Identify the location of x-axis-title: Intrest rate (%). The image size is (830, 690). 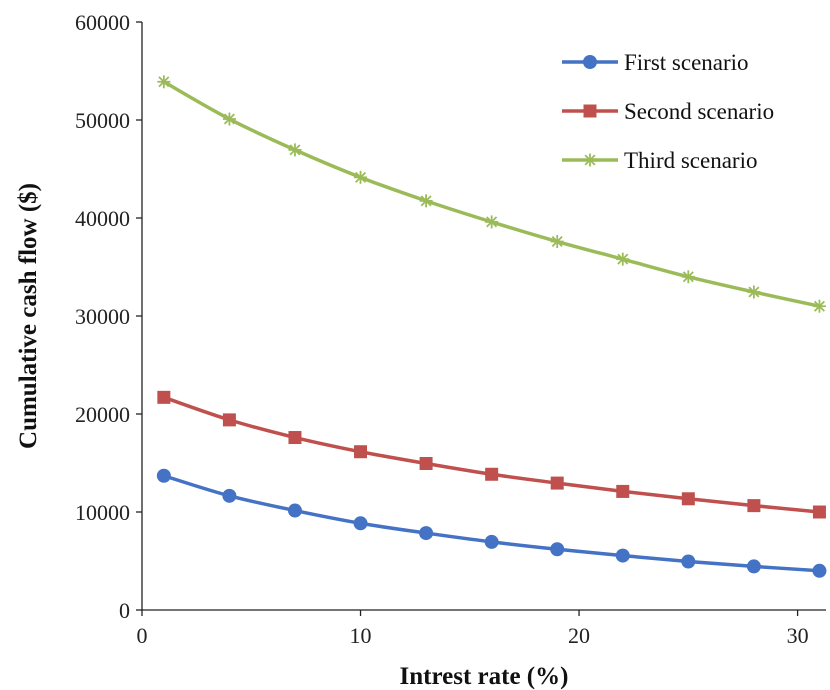
(484, 676).